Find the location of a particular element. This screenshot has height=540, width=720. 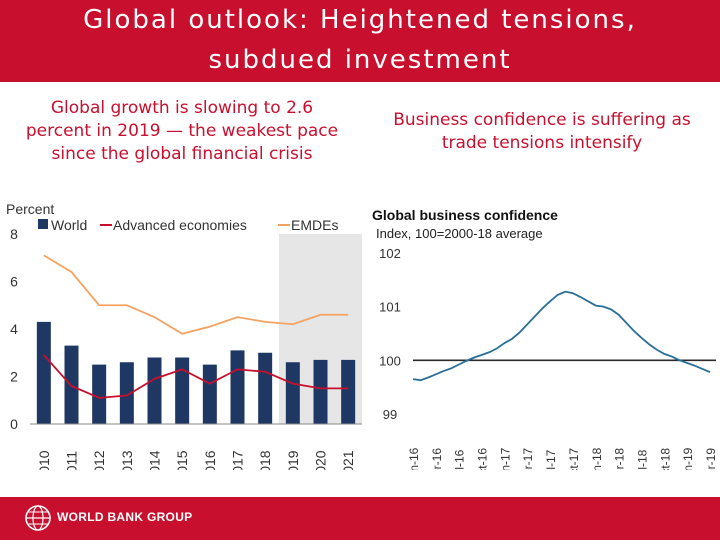

left-subtitle-line: Global growth is slowing to 2.6 is located at coordinates (182, 108).